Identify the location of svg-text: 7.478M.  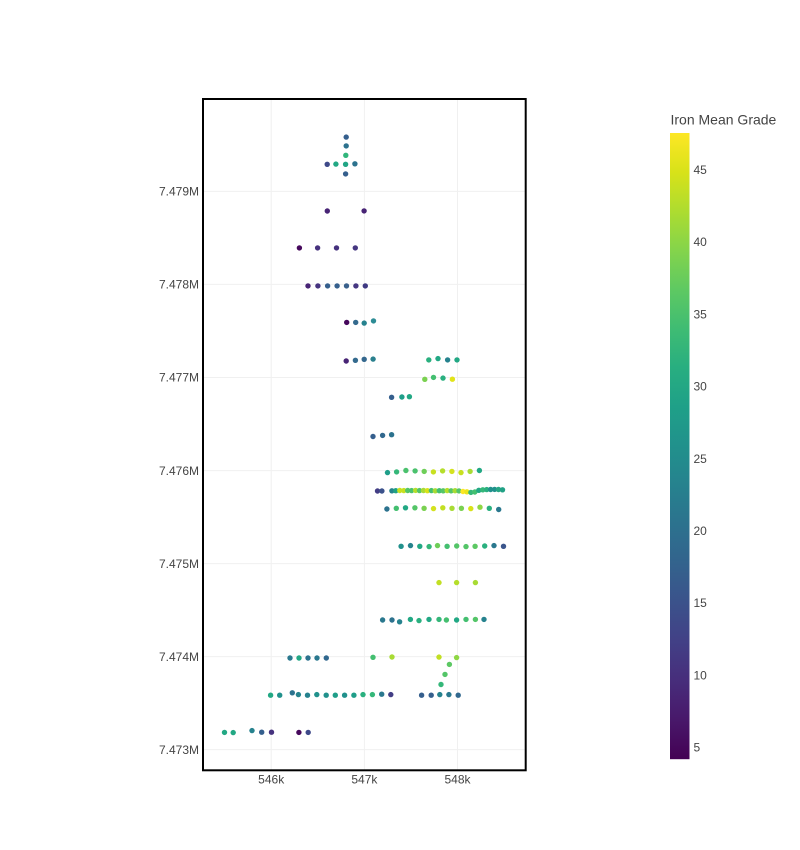
(179, 285).